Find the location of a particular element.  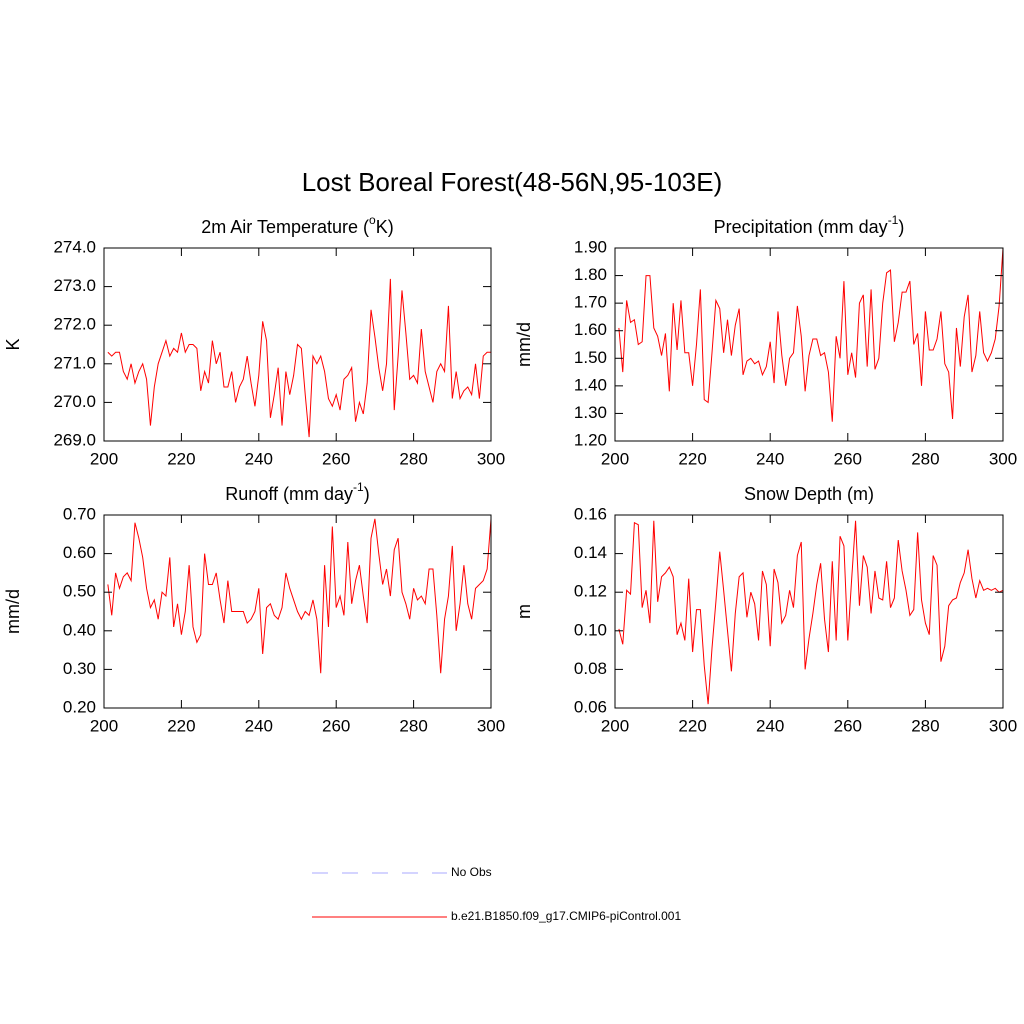

panel-title: Precipitation (mm day-1) is located at coordinates (809, 225).